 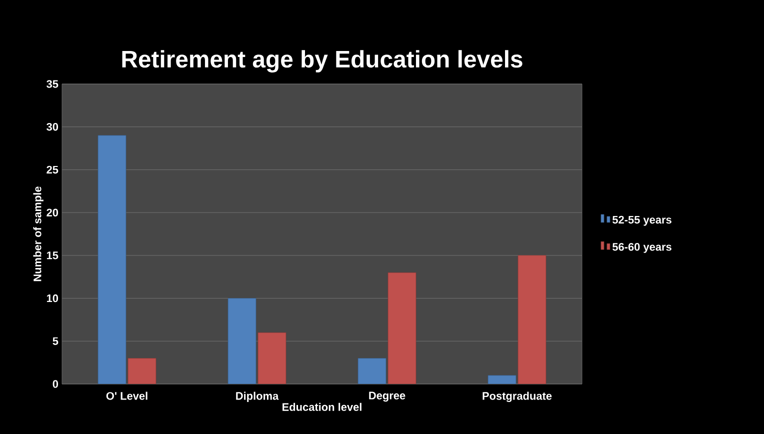 I want to click on y-tick-label: 20, so click(x=52, y=212).